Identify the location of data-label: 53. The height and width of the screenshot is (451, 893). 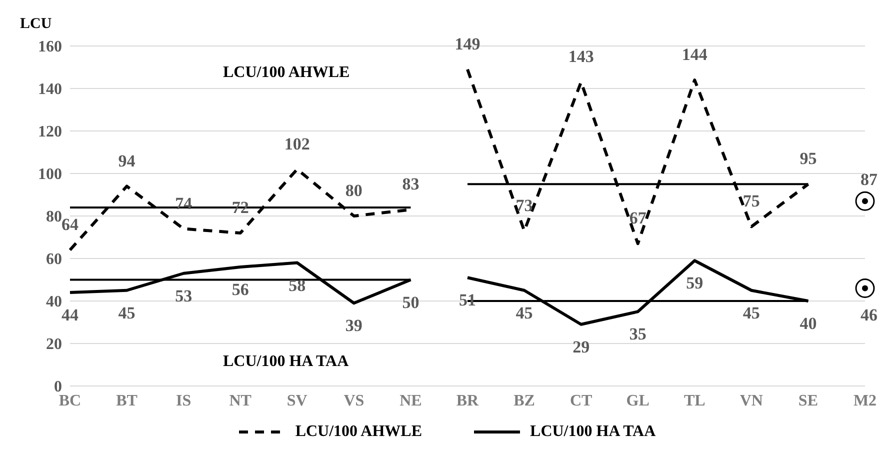
(183, 296).